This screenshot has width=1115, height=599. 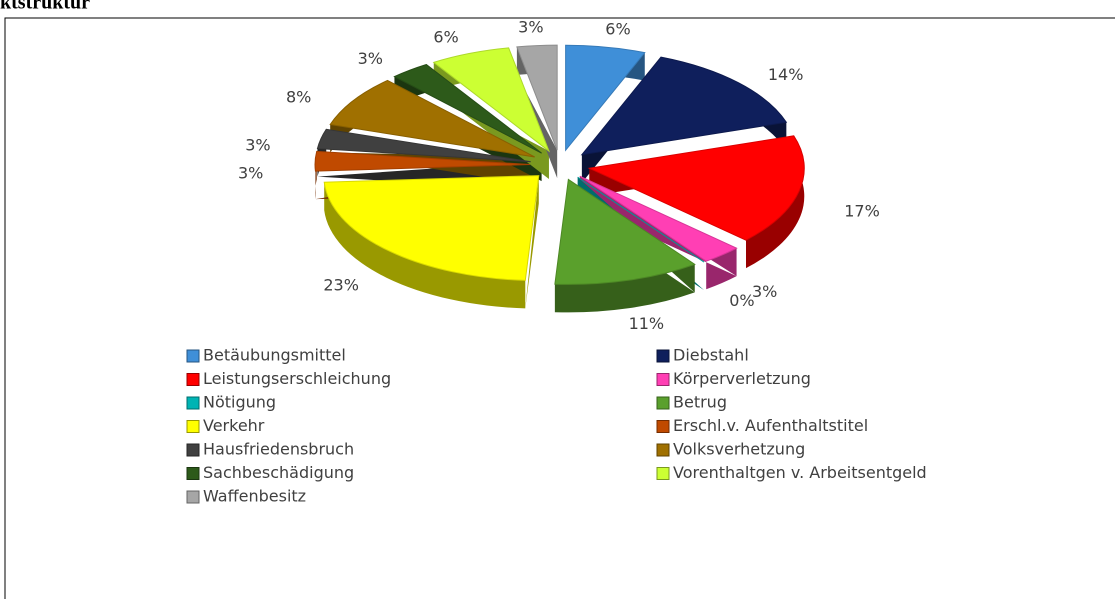 I want to click on legend-label: Leistungserschleichung, so click(x=297, y=378).